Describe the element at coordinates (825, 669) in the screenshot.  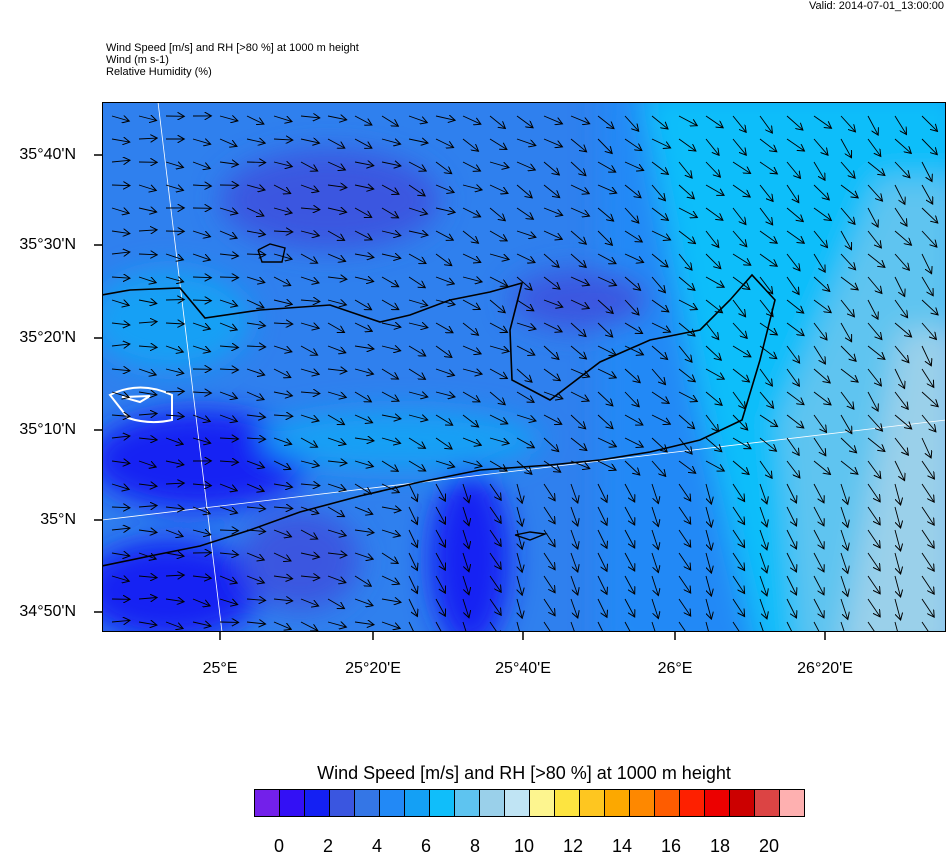
I see `lon-label: 26°20'E` at that location.